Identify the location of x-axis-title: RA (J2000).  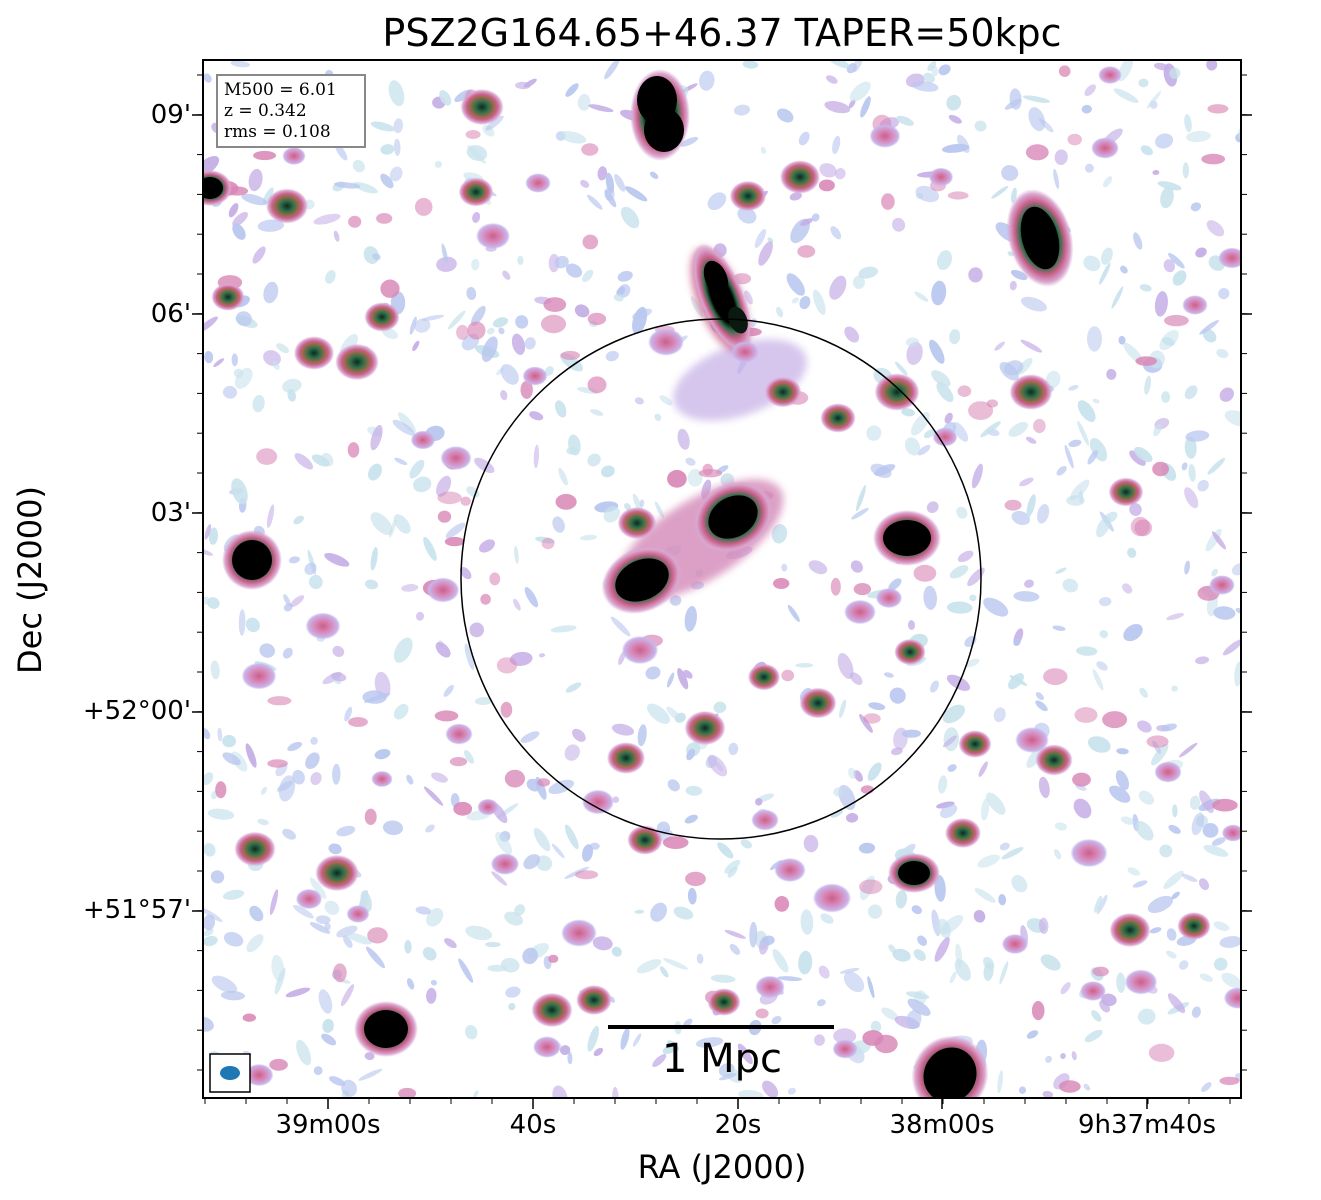
(722, 1167).